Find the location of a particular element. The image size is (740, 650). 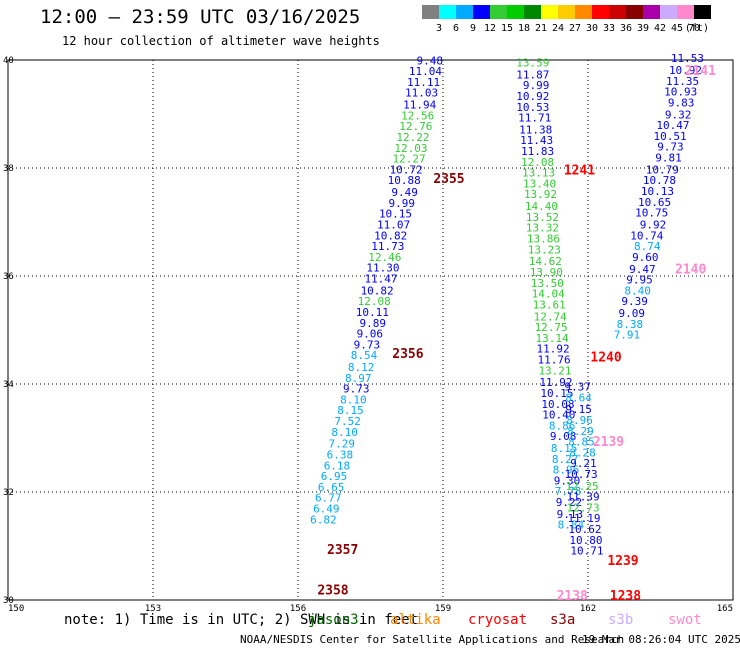

wave-height-value: 11.53 is located at coordinates (687, 58).